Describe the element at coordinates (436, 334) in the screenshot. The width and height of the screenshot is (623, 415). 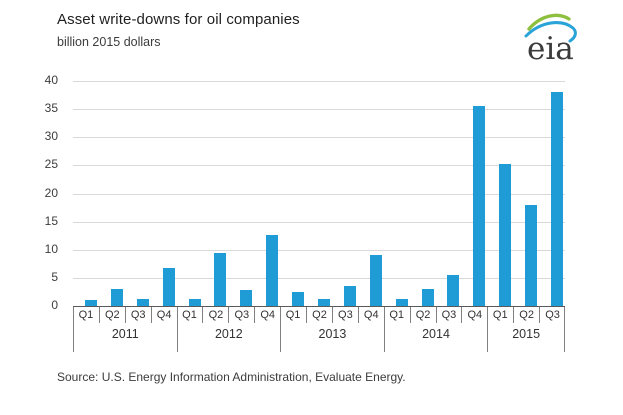
I see `x-tick-year: 2014` at that location.